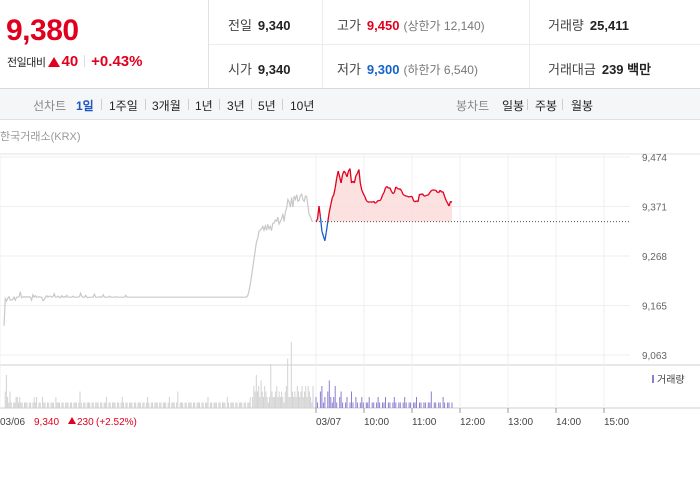 The width and height of the screenshot is (700, 490). Describe the element at coordinates (654, 307) in the screenshot. I see `y-tick-label: 9,165` at that location.